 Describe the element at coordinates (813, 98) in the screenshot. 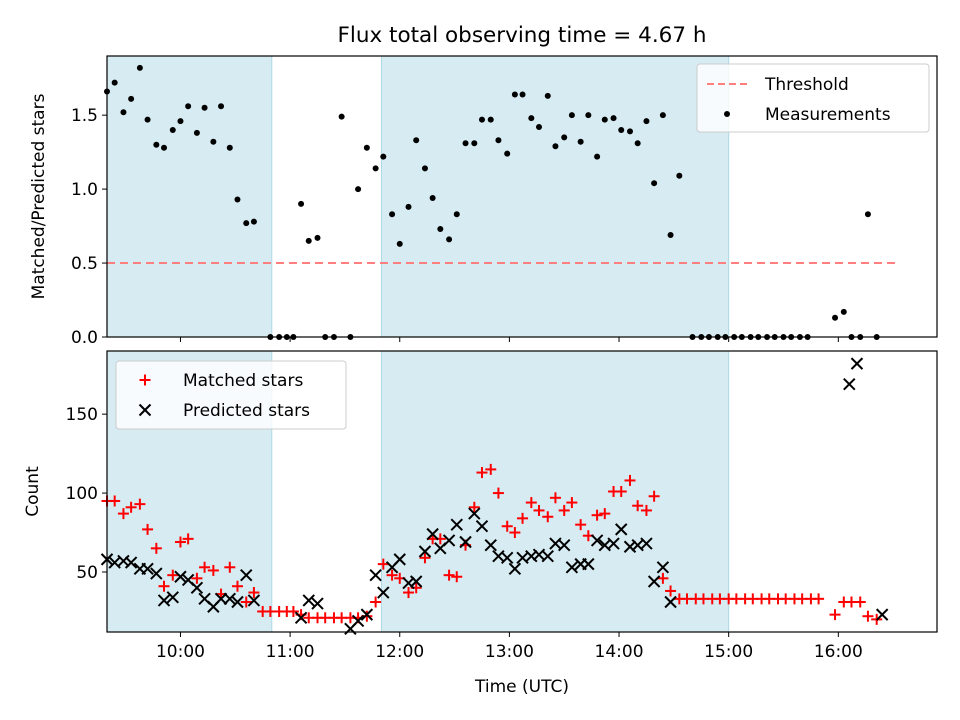

I see `ratio-legend-box` at that location.